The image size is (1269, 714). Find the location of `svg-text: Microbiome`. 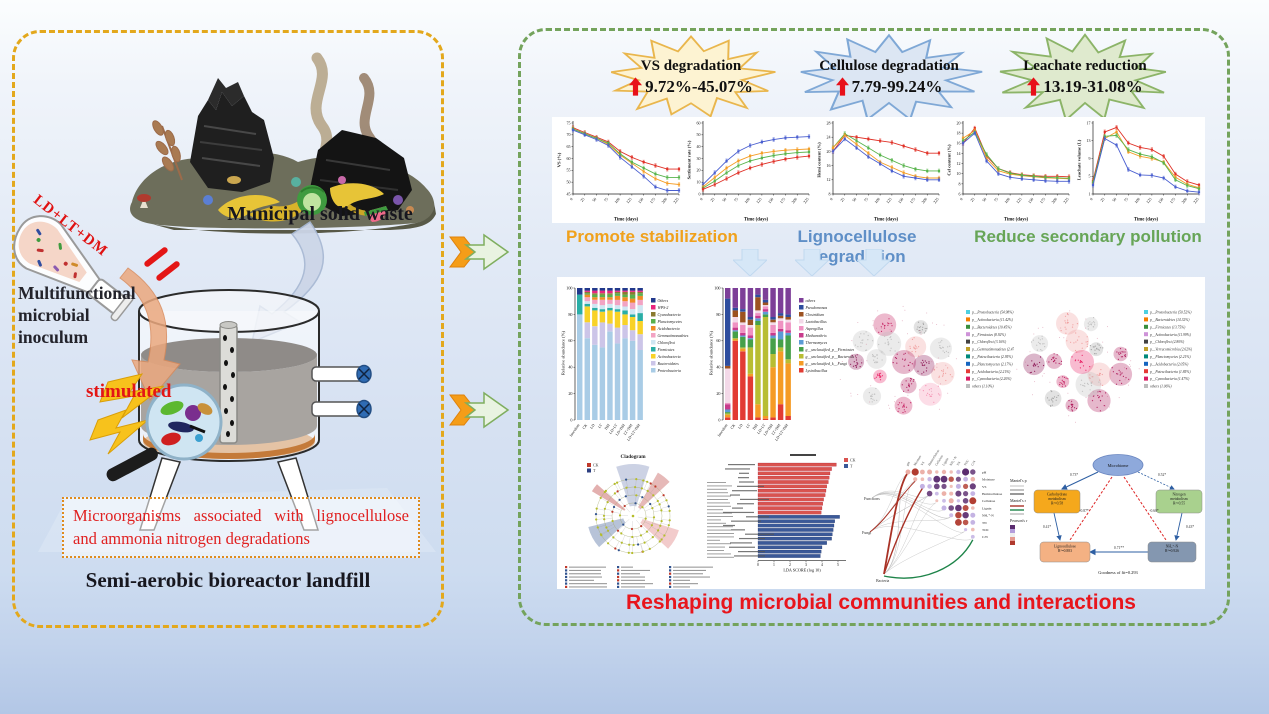

svg-text: Microbiome is located at coordinates (1118, 465).